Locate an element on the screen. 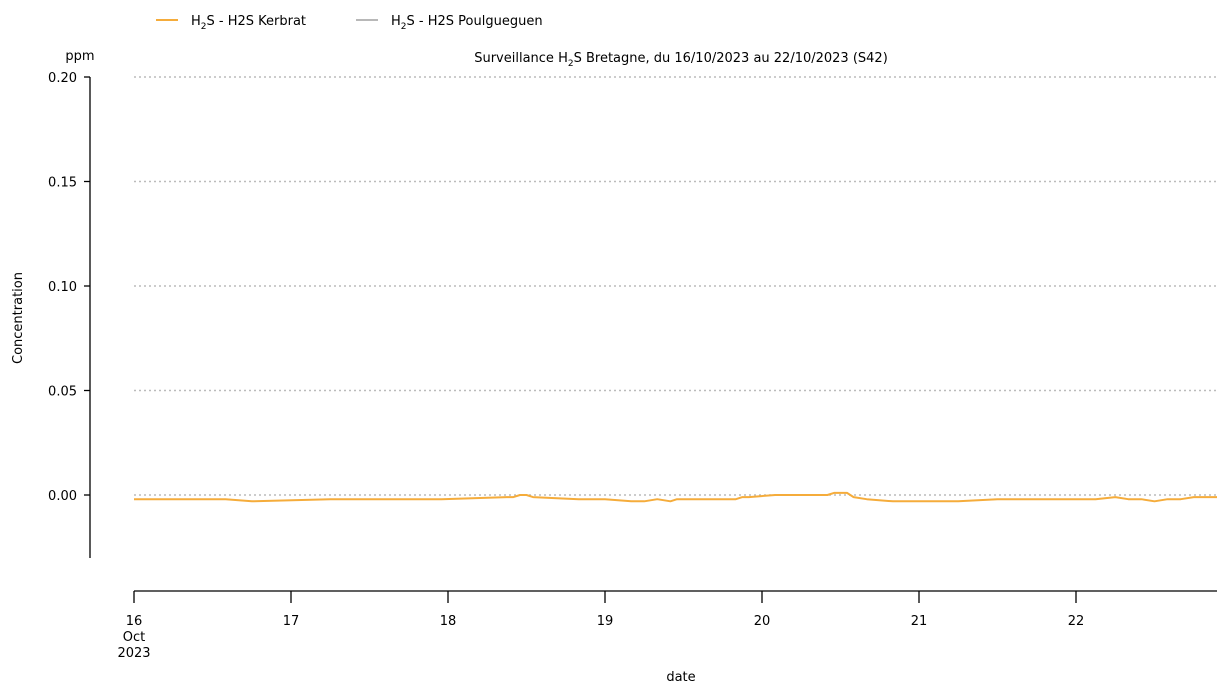 The image size is (1217, 682). legend: H2S - H2S Kerbrat H2S - H2S Poulgueguen is located at coordinates (349, 23).